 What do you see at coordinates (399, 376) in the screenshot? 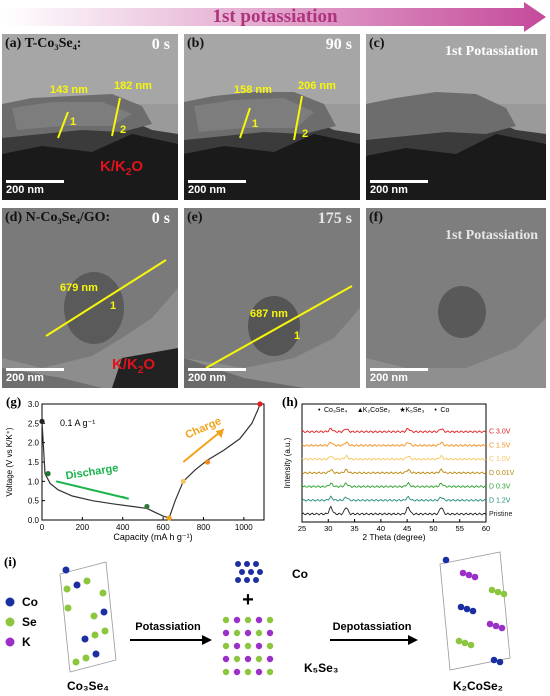
I see `scale-bar-f: 200 nm` at bounding box center [399, 376].